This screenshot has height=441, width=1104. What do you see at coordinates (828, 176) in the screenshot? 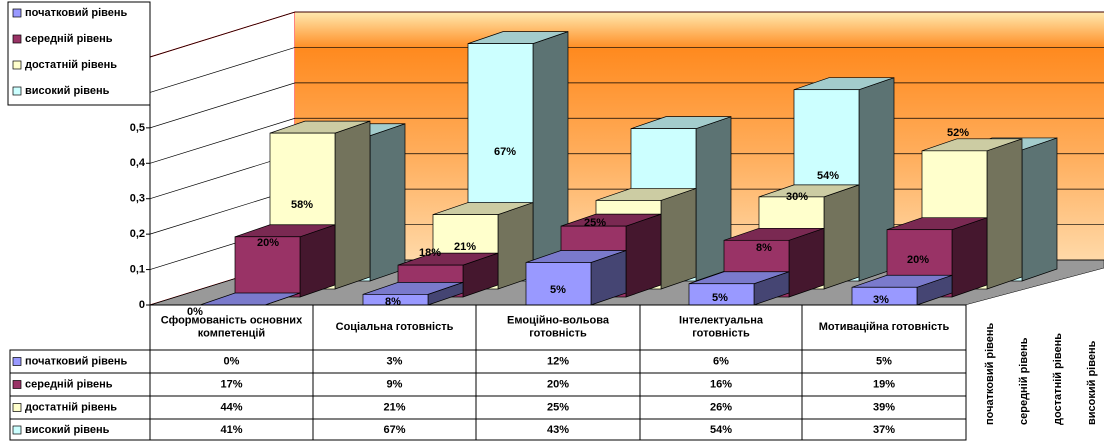
I see `data-label: 54%` at bounding box center [828, 176].